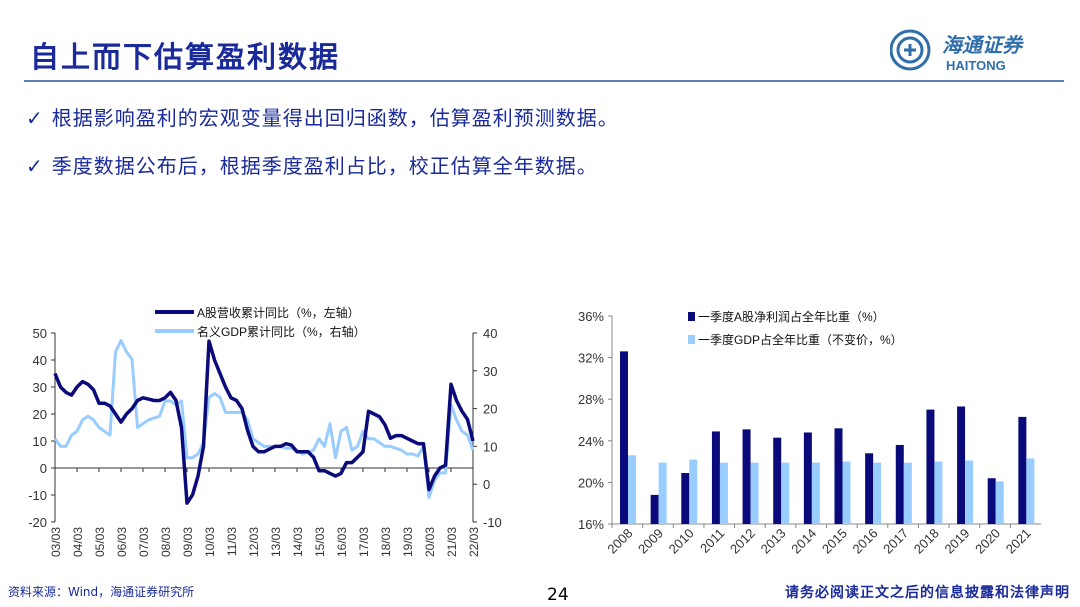  I want to click on x-tick-label: 2013, so click(773, 541).